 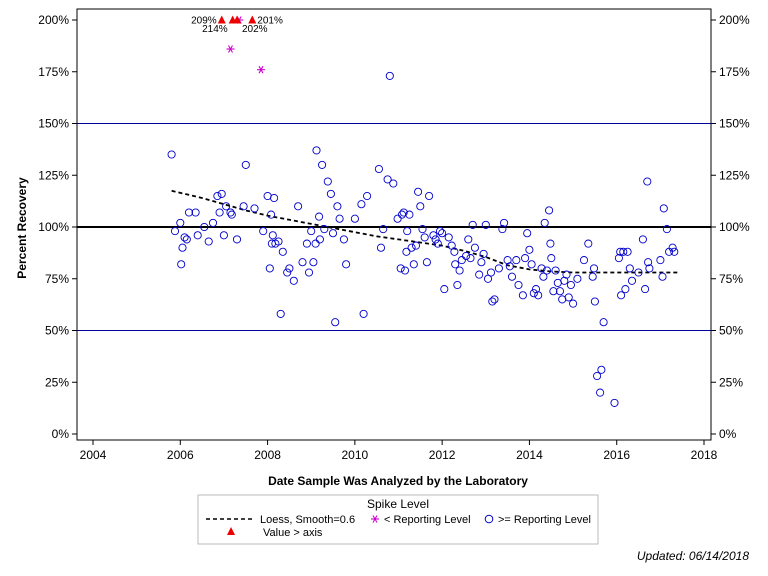 I want to click on y-tick-label-right: 125%, so click(x=734, y=175).